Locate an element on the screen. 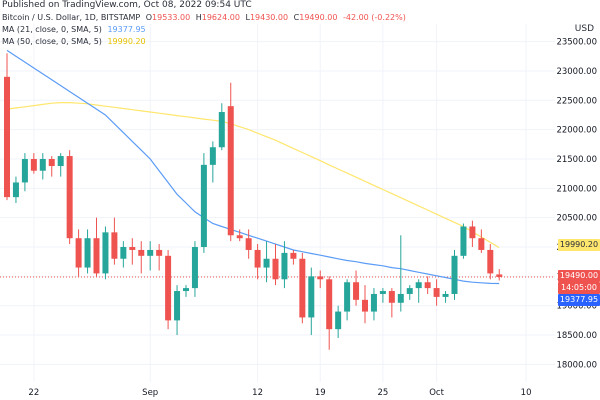 This screenshot has height=400, width=600. ma21-price-tag: 19377.95 is located at coordinates (579, 300).